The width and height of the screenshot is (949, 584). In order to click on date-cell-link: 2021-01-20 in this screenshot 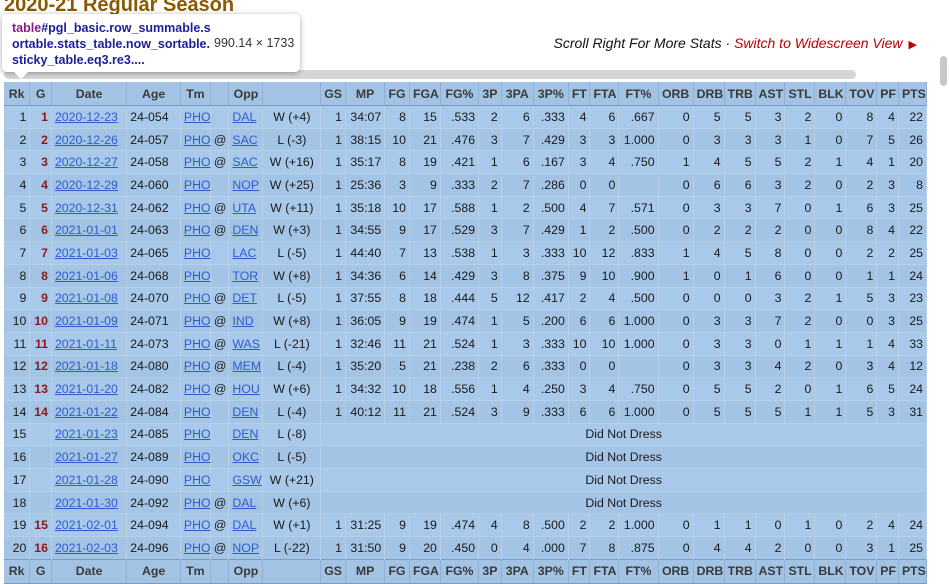, I will do `click(86, 389)`.